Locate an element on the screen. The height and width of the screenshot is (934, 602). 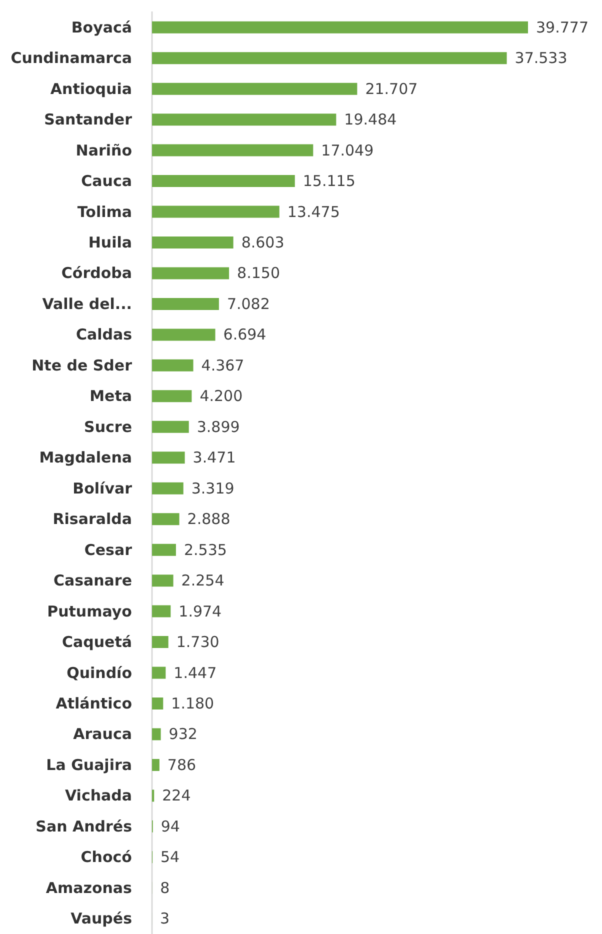
data-label: 786 is located at coordinates (181, 765).